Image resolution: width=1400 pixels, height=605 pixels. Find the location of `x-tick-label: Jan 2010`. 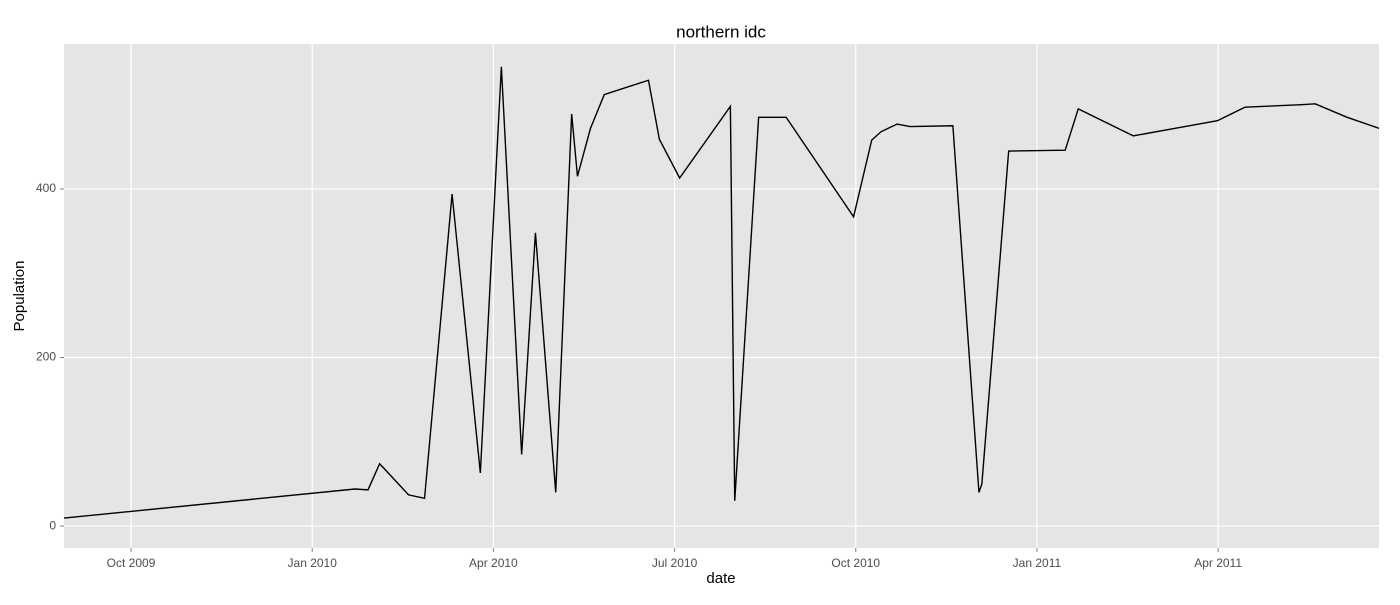

x-tick-label: Jan 2010 is located at coordinates (313, 563).